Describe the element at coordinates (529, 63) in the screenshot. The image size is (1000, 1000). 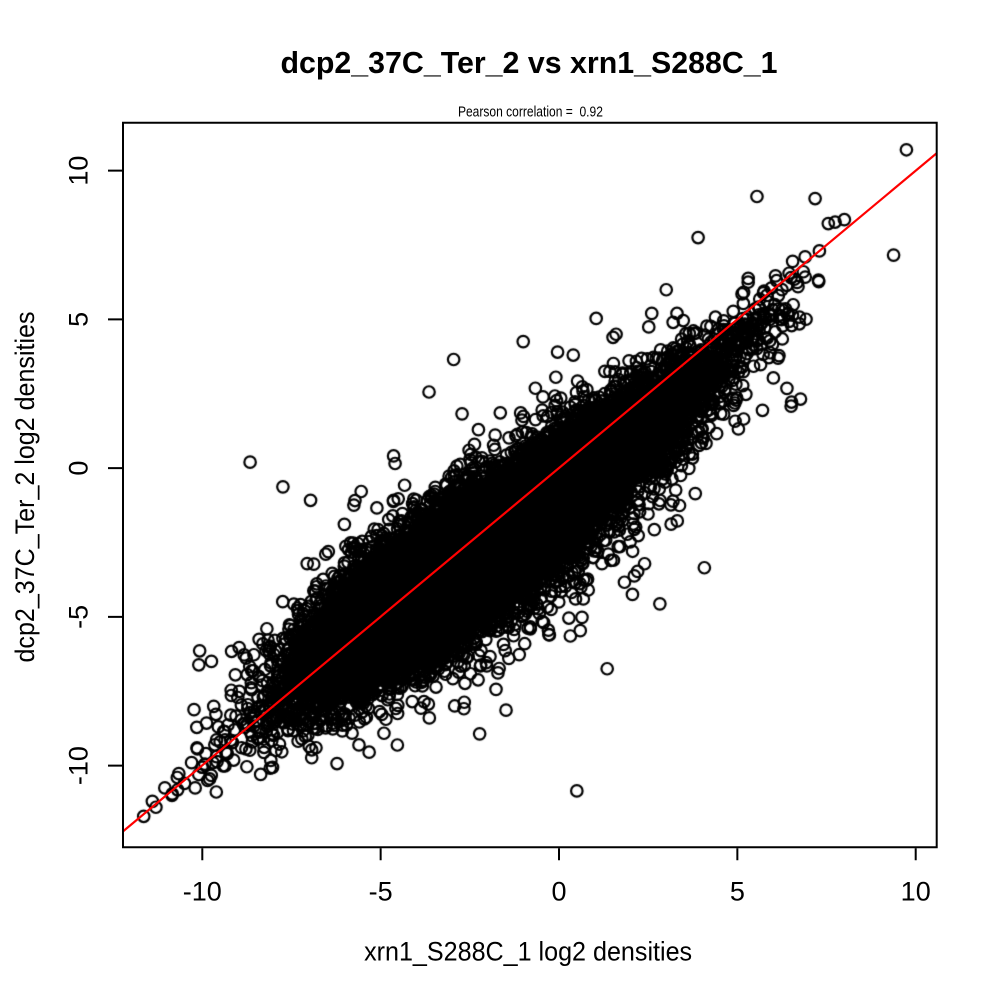
I see `svg-text: dcp2_37C_Ter_2 vs xrn1_S288C_1` at that location.